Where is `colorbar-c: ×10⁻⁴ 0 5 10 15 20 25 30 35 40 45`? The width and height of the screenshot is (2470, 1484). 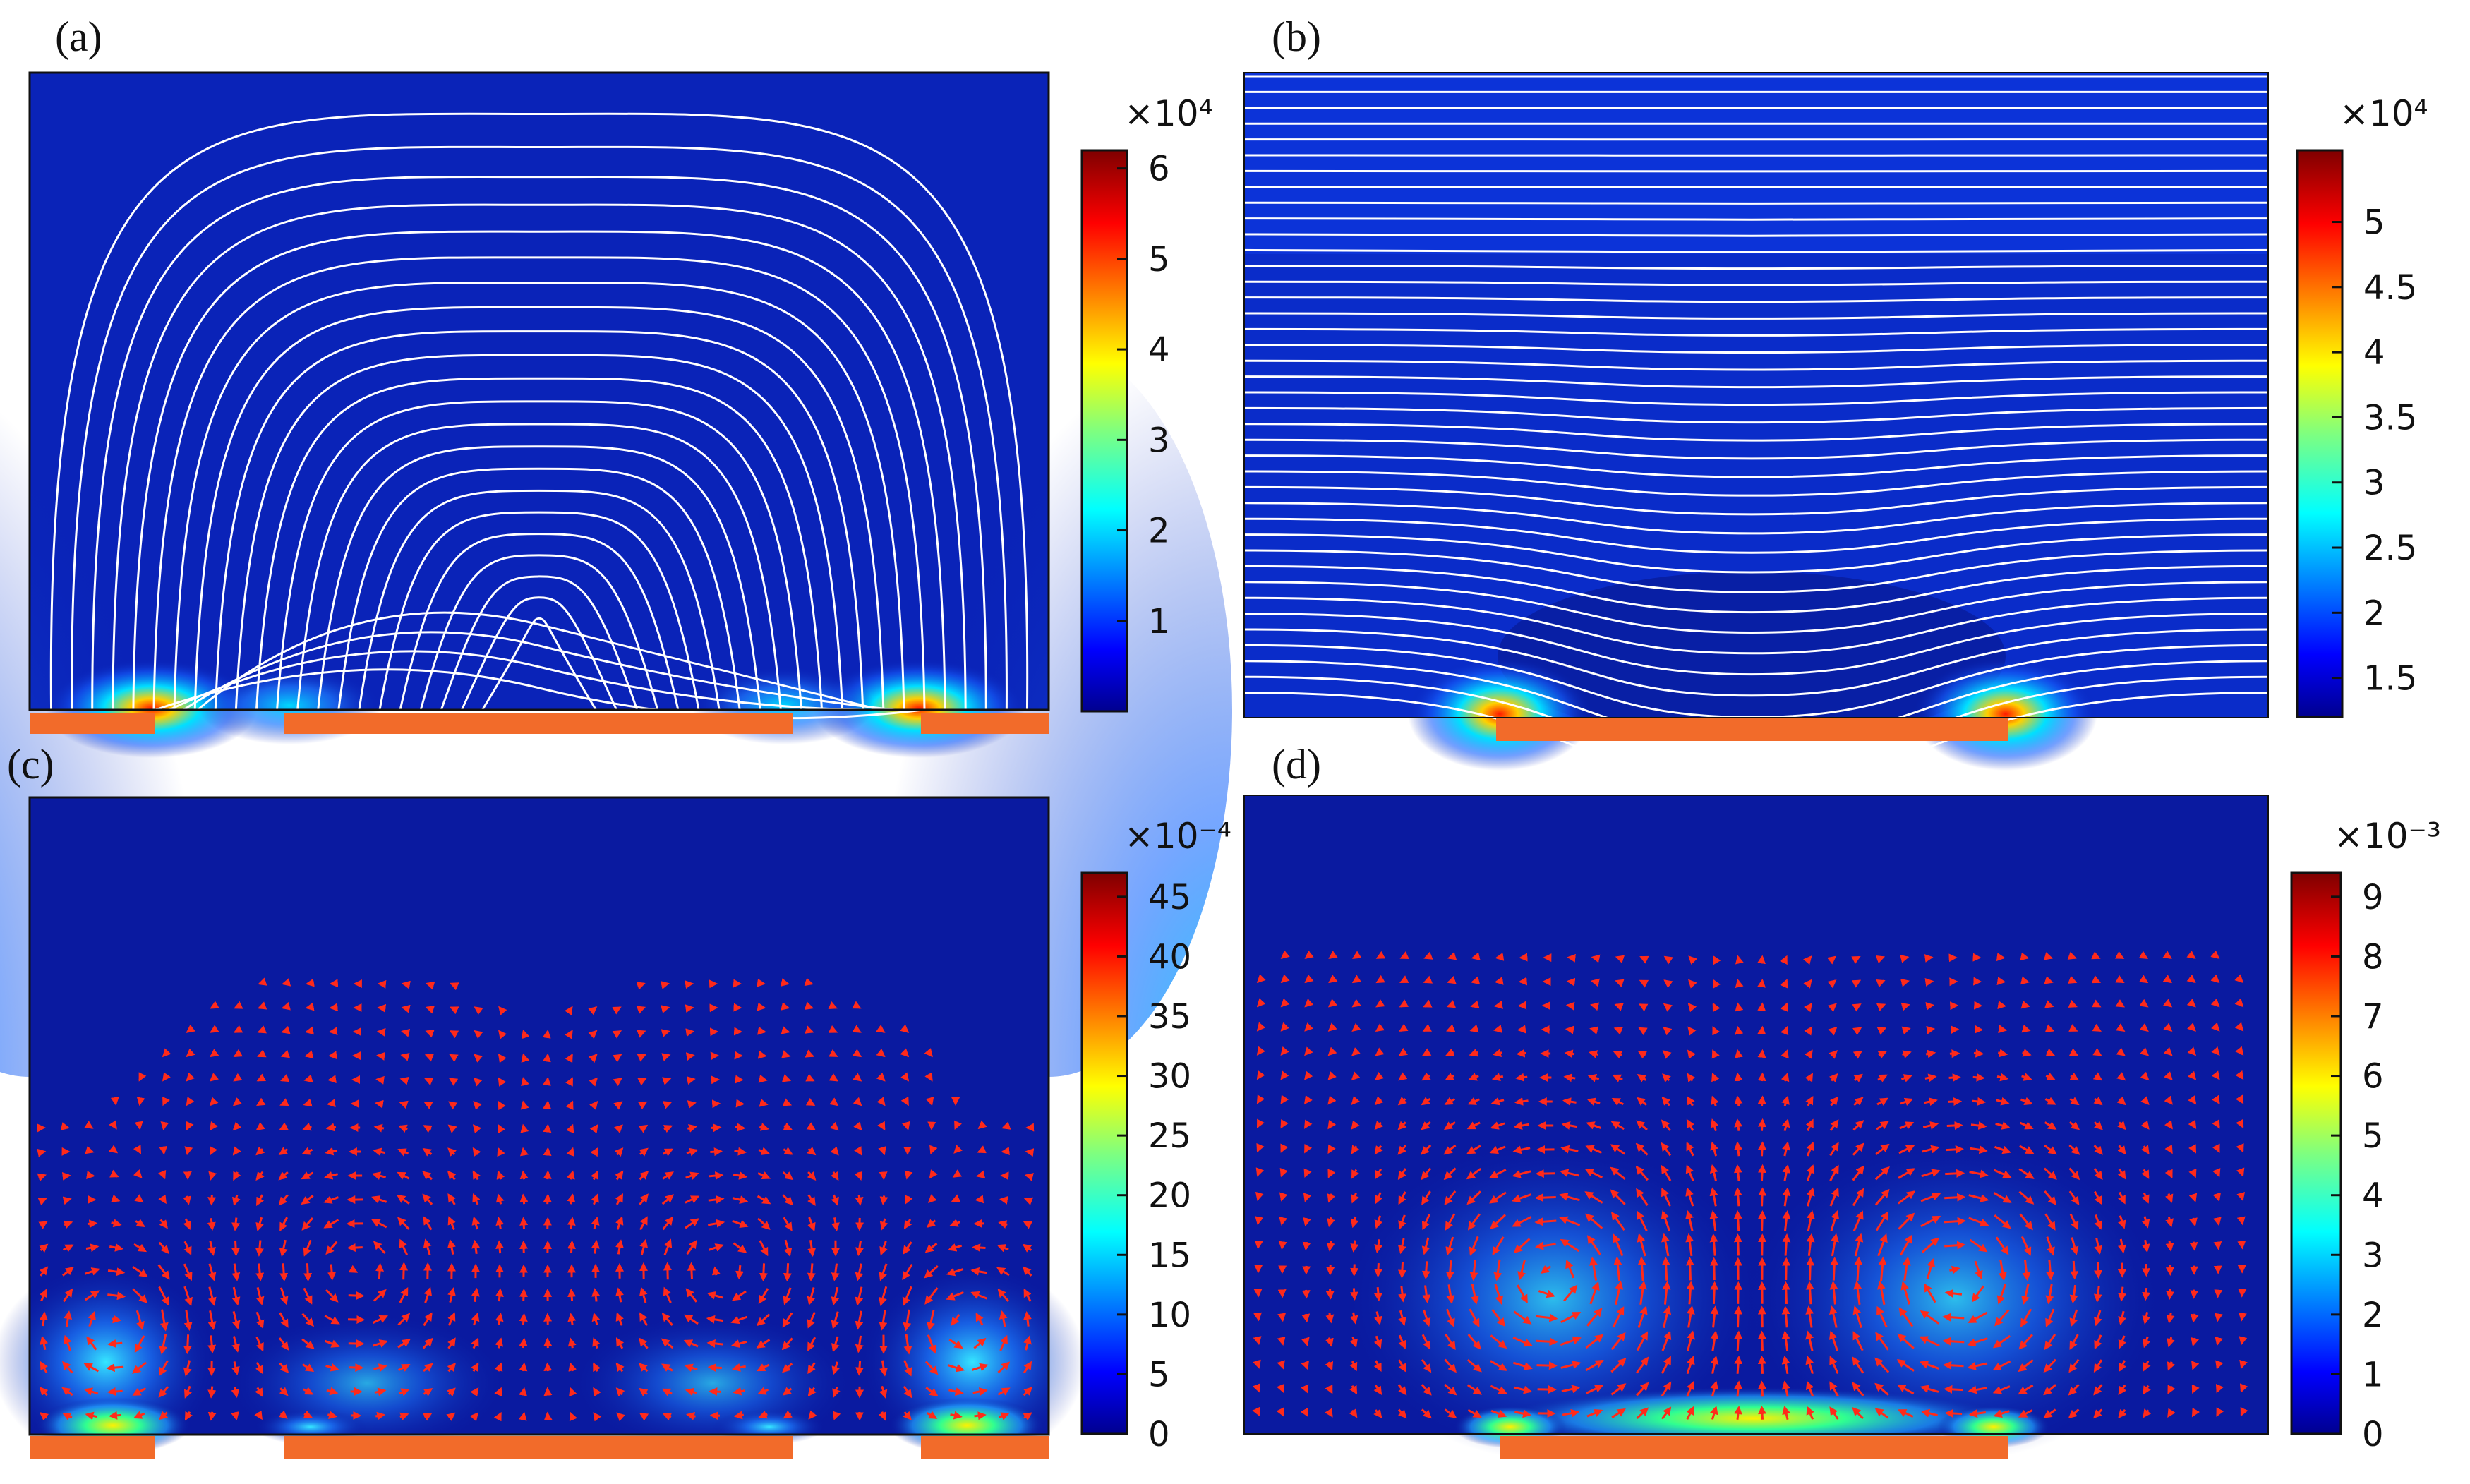 colorbar-c: ×10⁻⁴ 0 5 10 15 20 25 30 35 40 45 is located at coordinates (1156, 1135).